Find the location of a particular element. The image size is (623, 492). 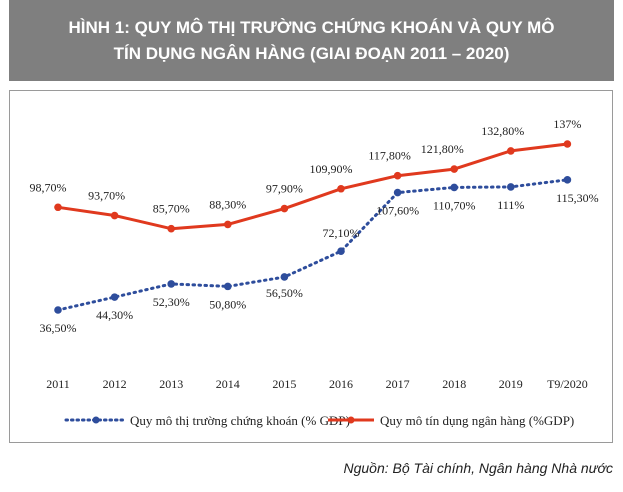

x-tick-label: 2014 is located at coordinates (228, 384).